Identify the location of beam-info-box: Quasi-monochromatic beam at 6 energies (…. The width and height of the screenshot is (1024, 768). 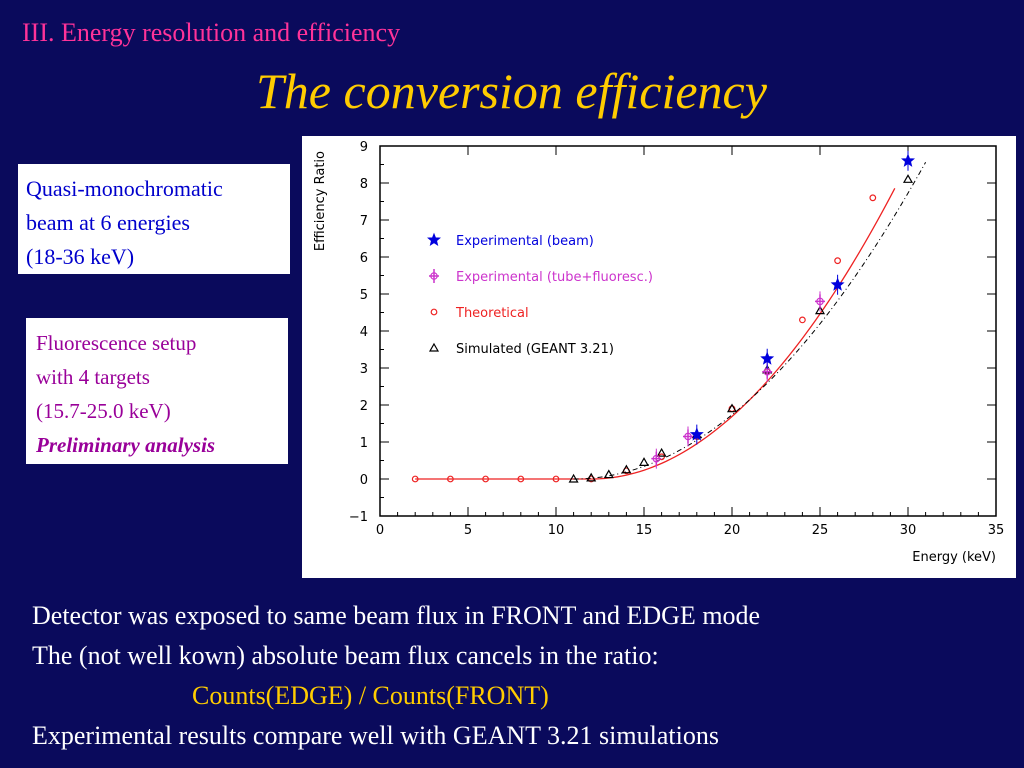
(154, 219).